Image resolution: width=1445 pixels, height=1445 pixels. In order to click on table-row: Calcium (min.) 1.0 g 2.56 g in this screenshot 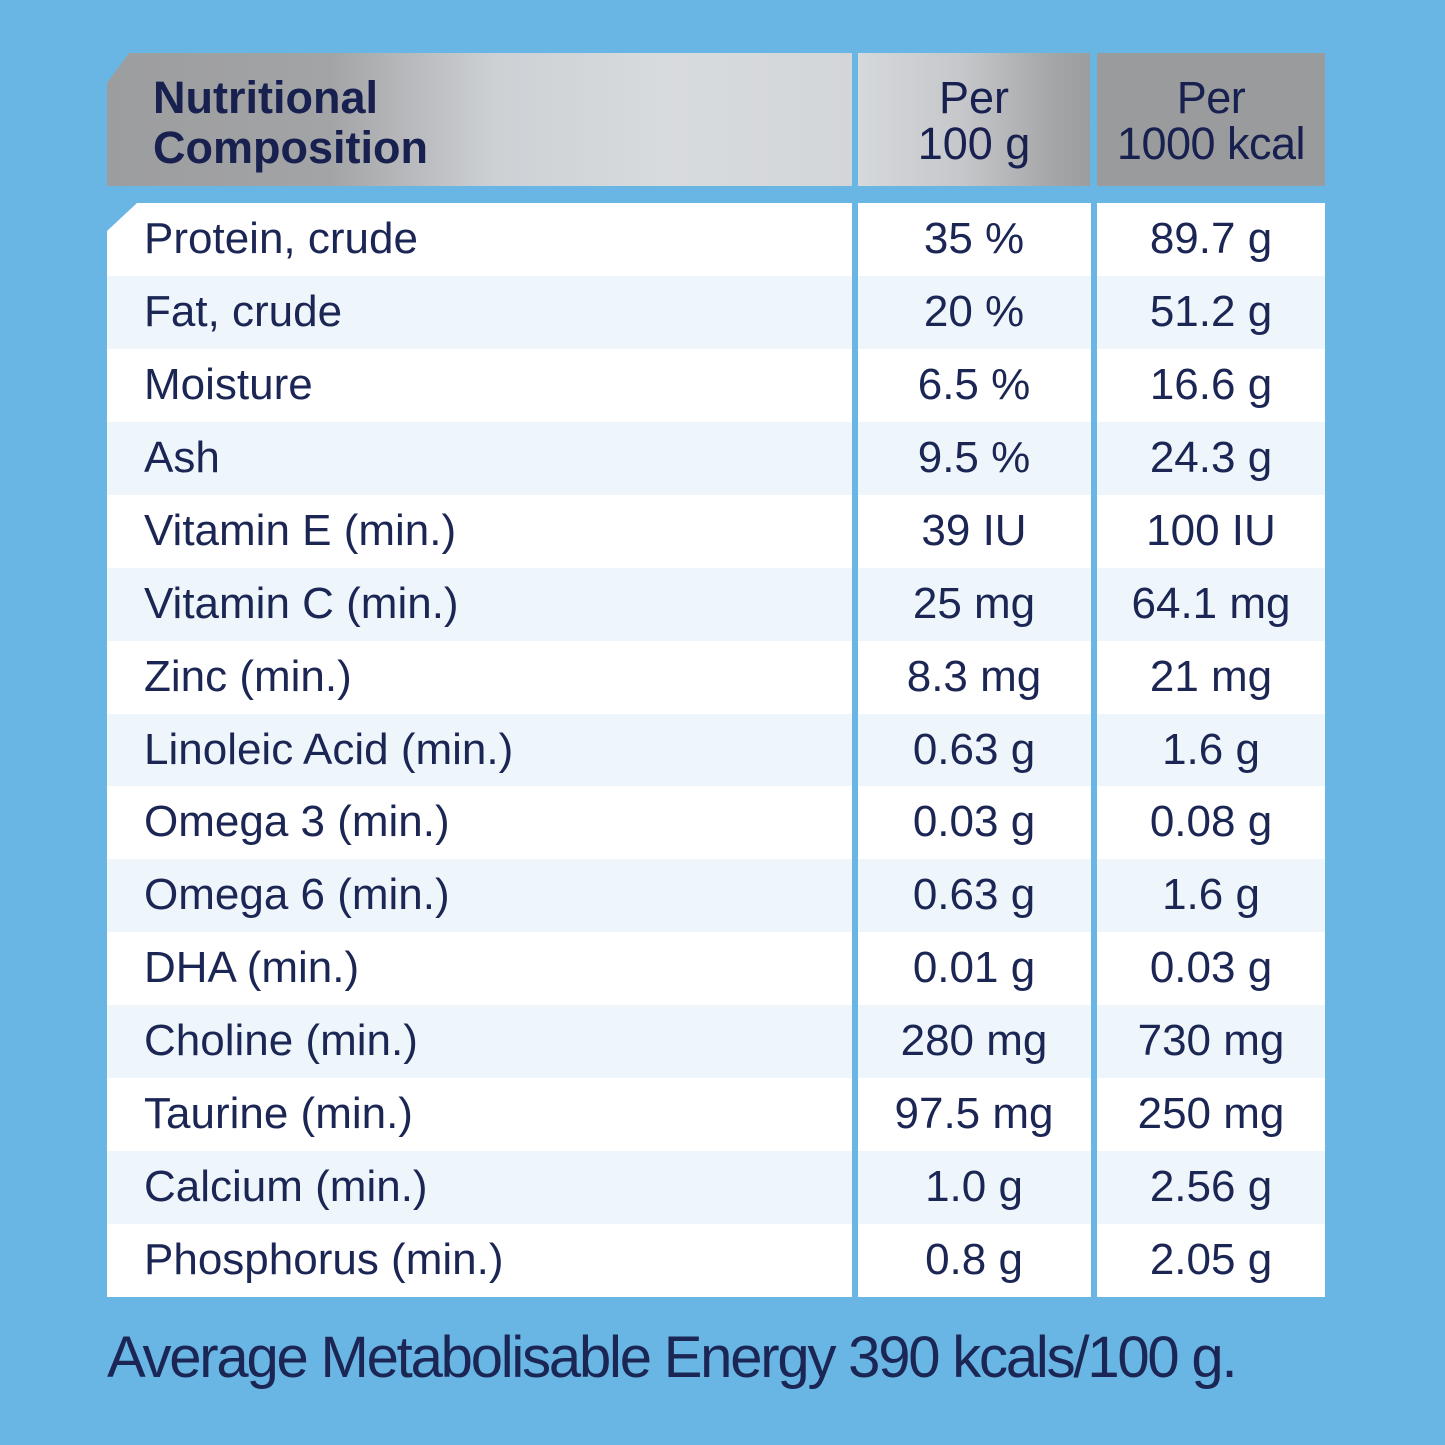, I will do `click(716, 1188)`.